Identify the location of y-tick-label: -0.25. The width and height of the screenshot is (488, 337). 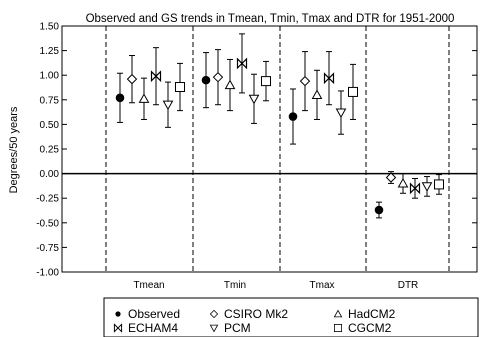
(47, 199).